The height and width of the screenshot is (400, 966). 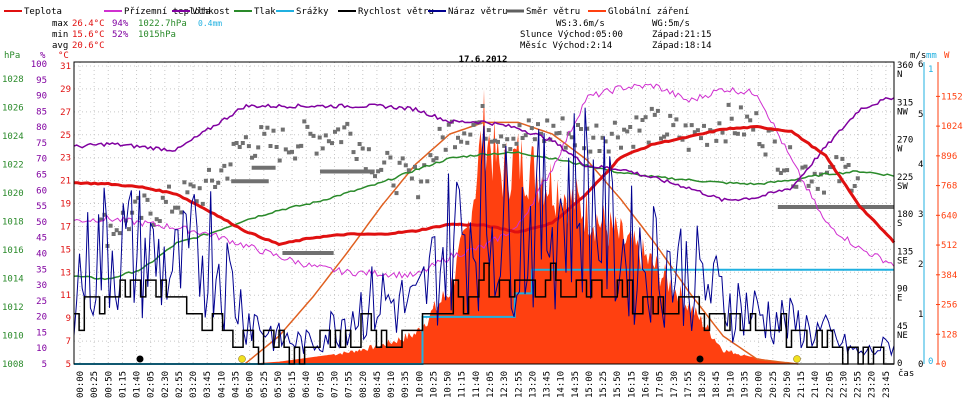 I want to click on legend-label: Globální záření, so click(x=648, y=12).